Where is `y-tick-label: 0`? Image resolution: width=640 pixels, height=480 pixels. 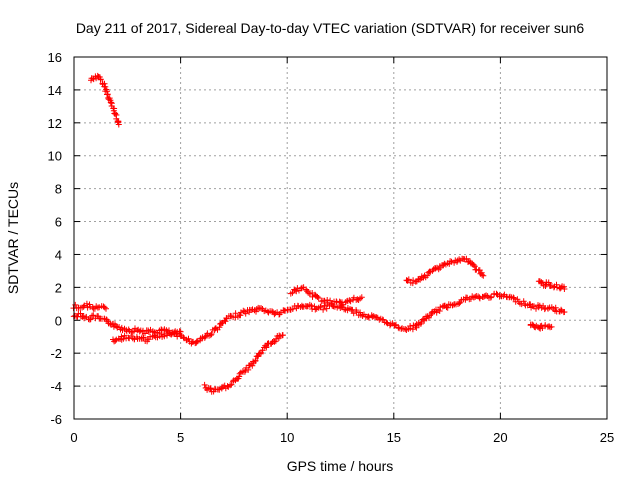 y-tick-label: 0 is located at coordinates (58, 320).